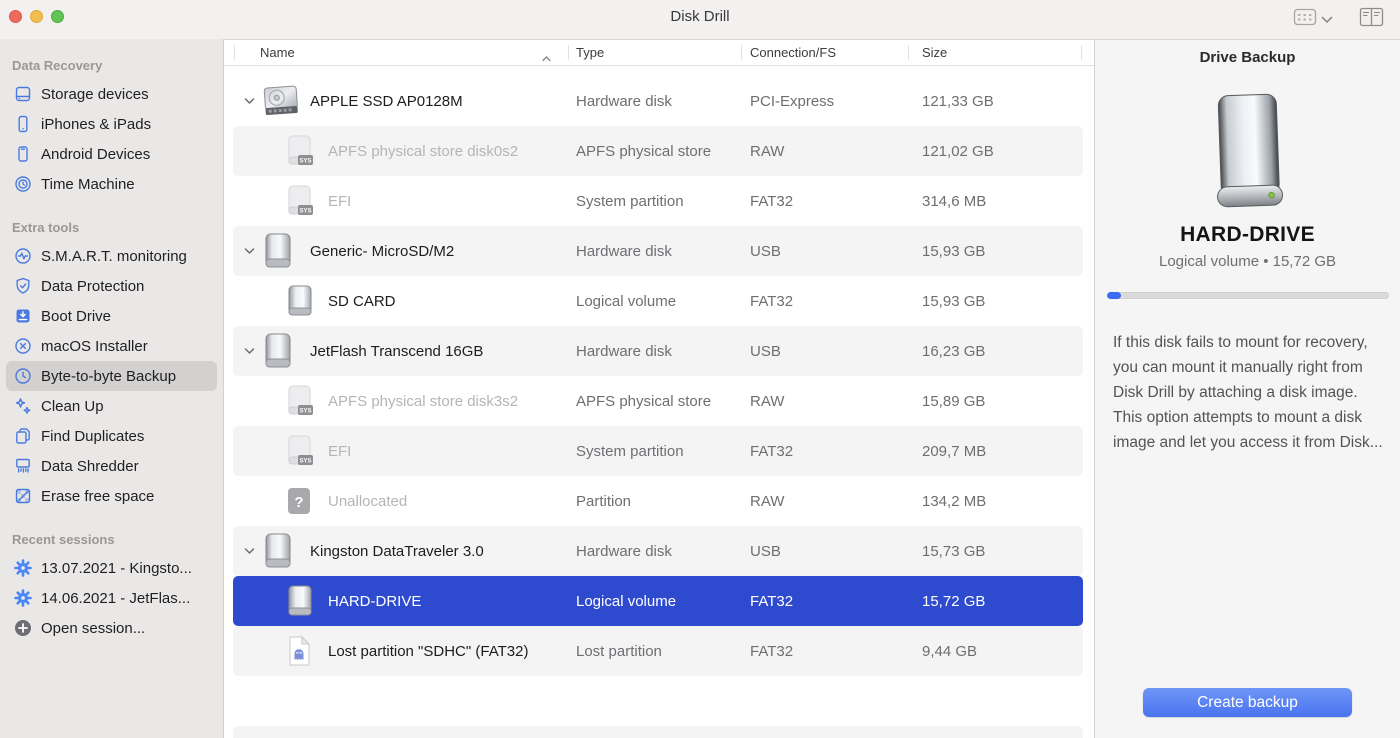  I want to click on cell-name: EFI, so click(340, 451).